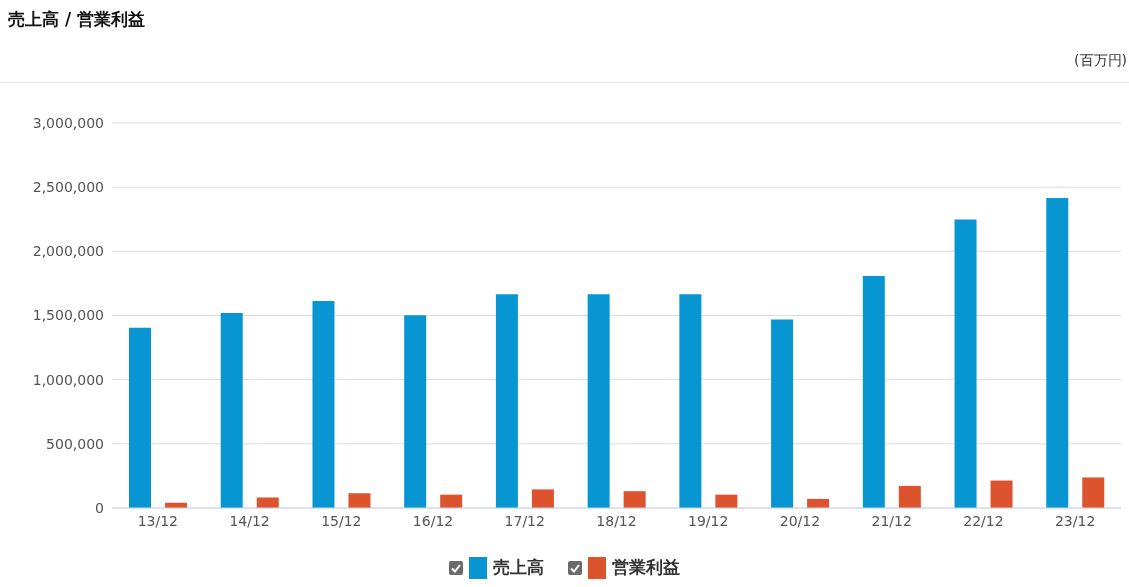 This screenshot has width=1129, height=587. I want to click on x-tick-label: 15/12, so click(341, 520).